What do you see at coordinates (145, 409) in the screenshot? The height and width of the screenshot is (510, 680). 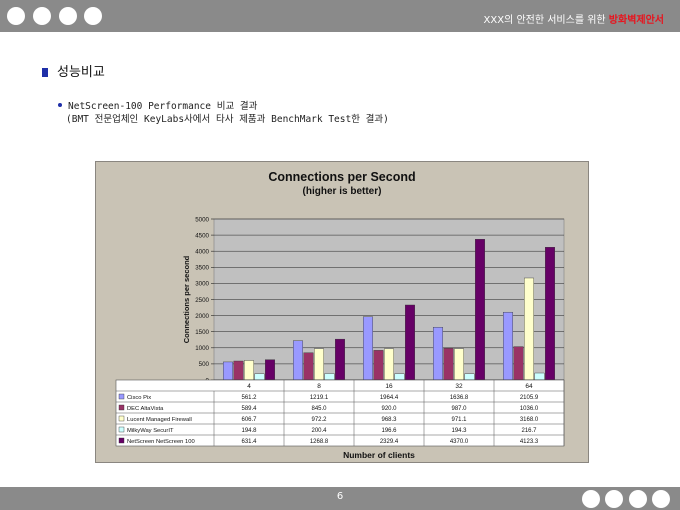 I see `legend-label: DEC AltaVista` at bounding box center [145, 409].